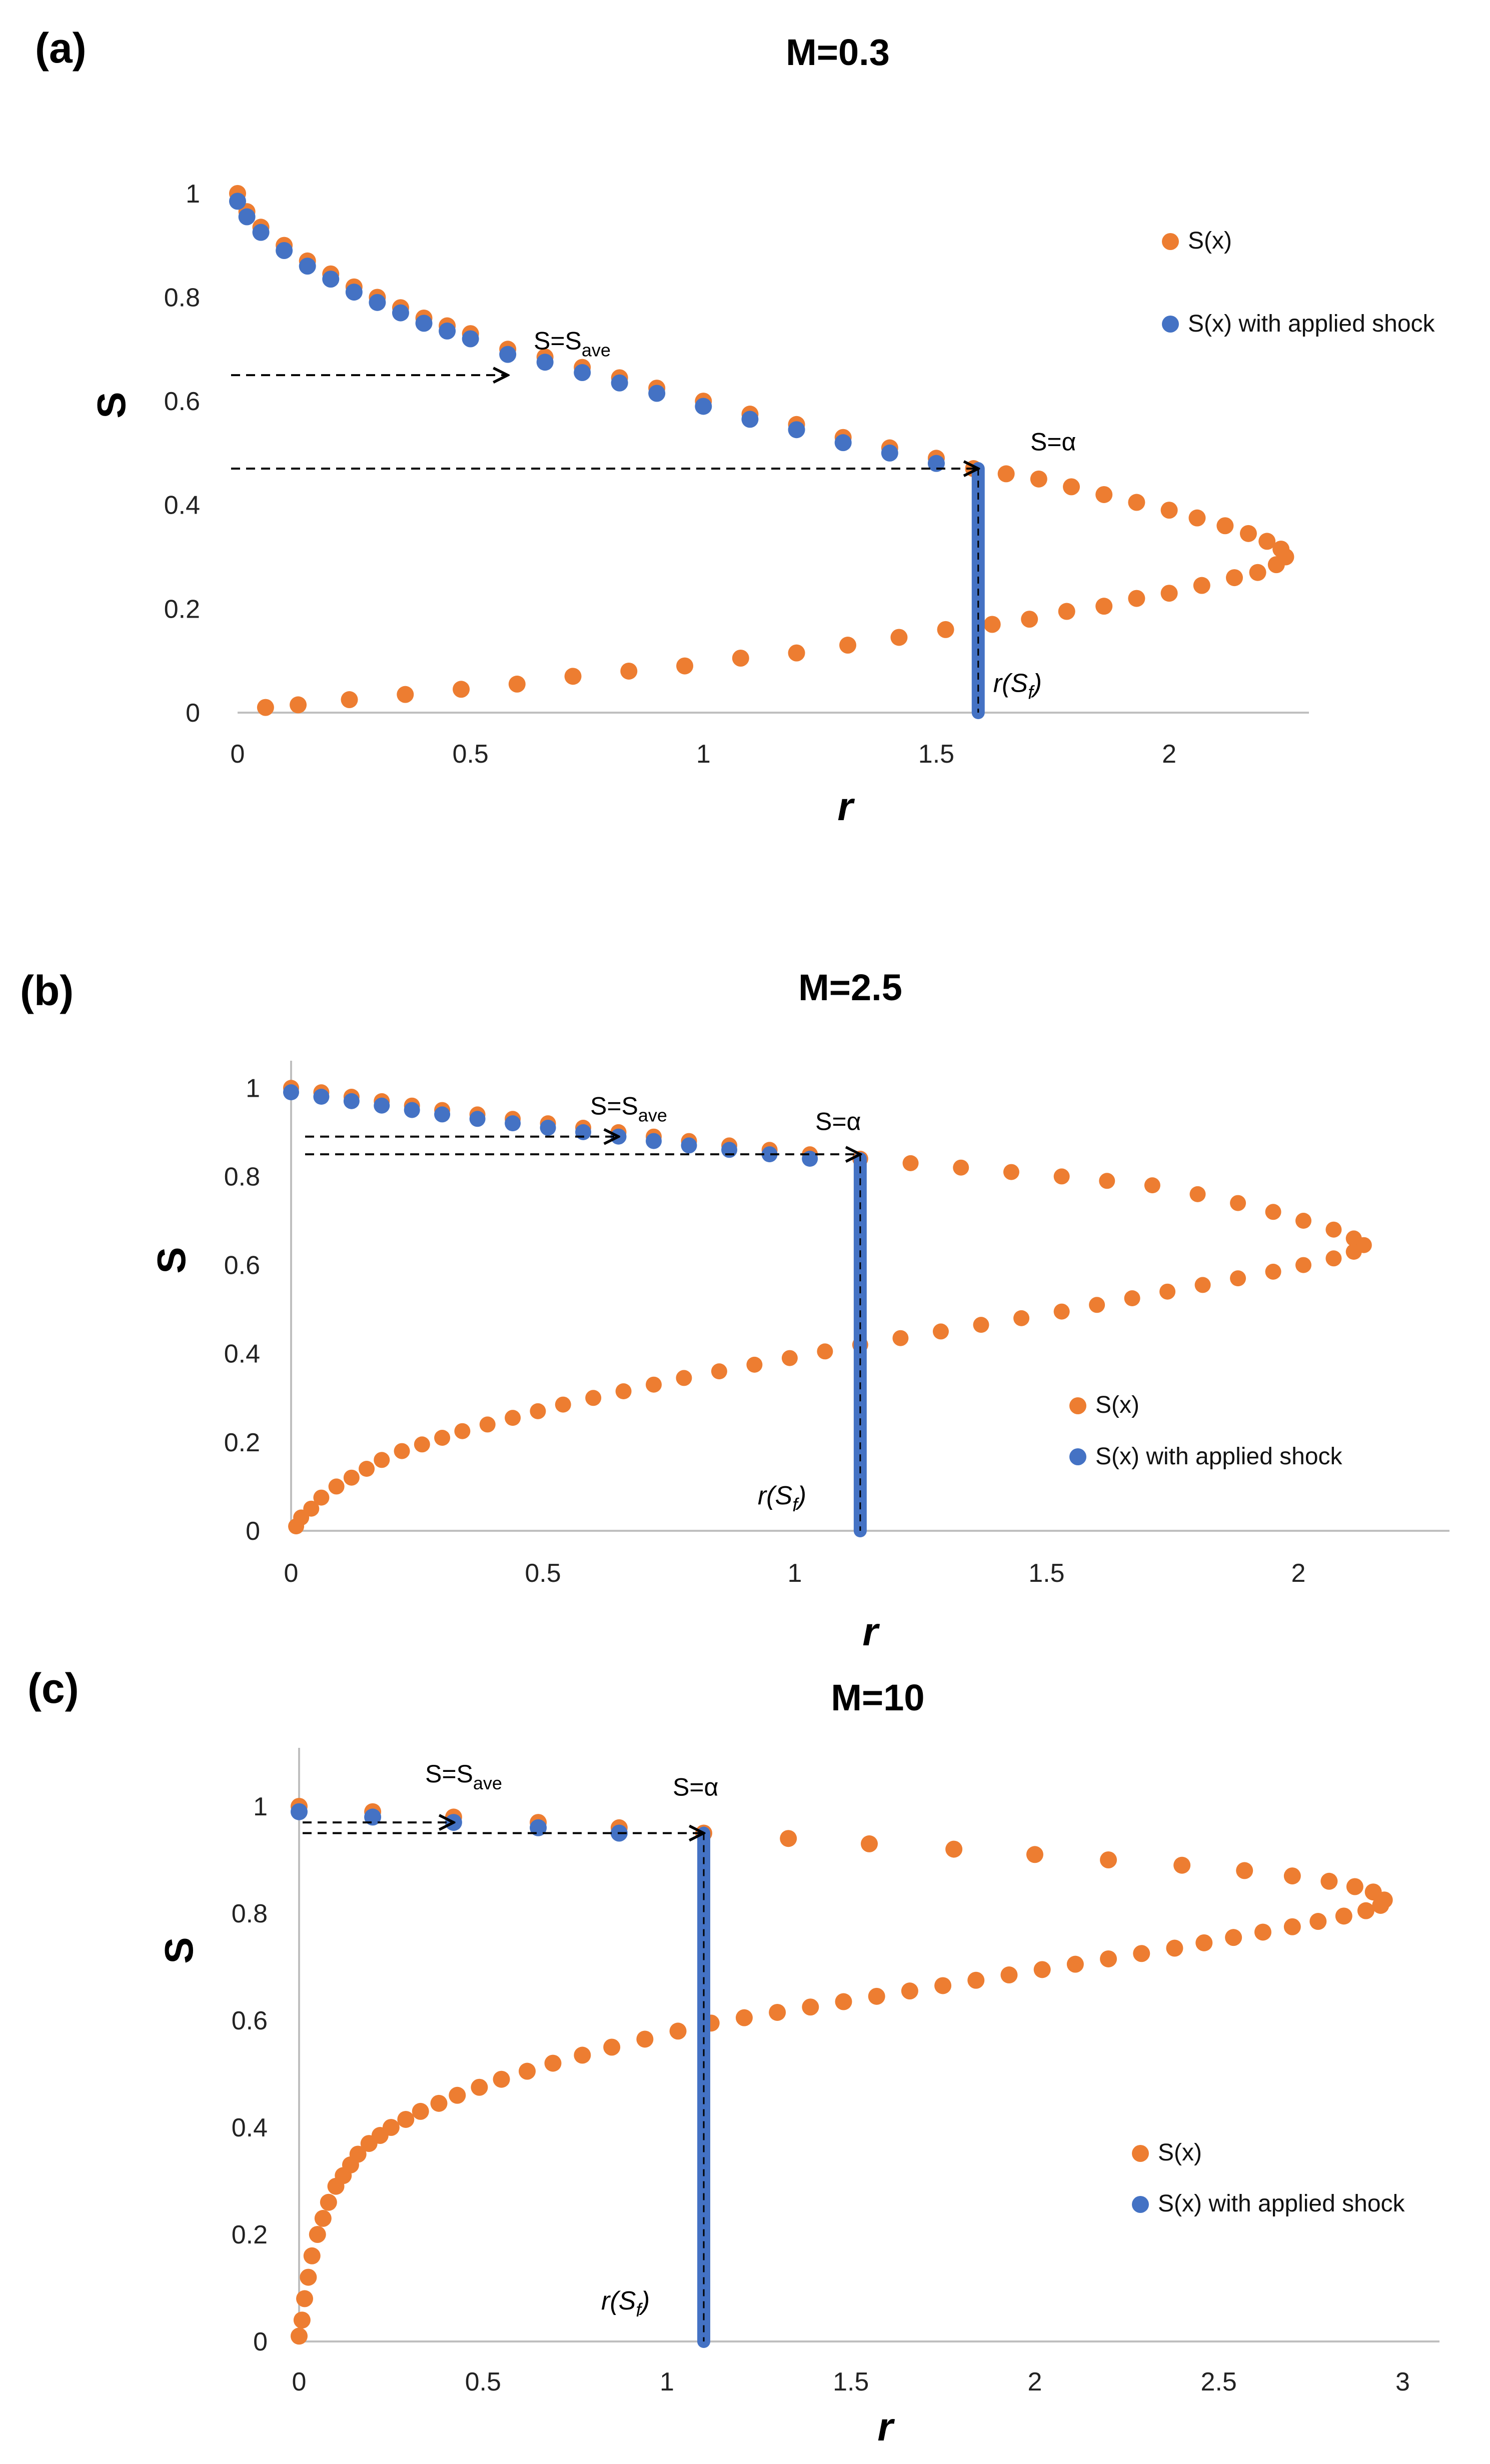 Image resolution: width=1490 pixels, height=2464 pixels. Describe the element at coordinates (61, 48) in the screenshot. I see `panel-label: (a)` at that location.